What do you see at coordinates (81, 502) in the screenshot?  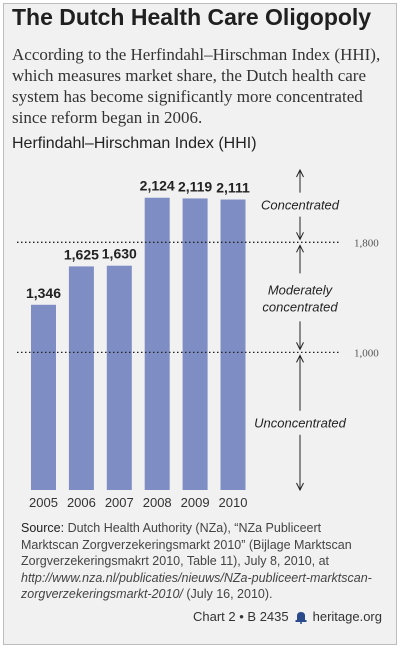 I see `x-tick-2006: 2006` at bounding box center [81, 502].